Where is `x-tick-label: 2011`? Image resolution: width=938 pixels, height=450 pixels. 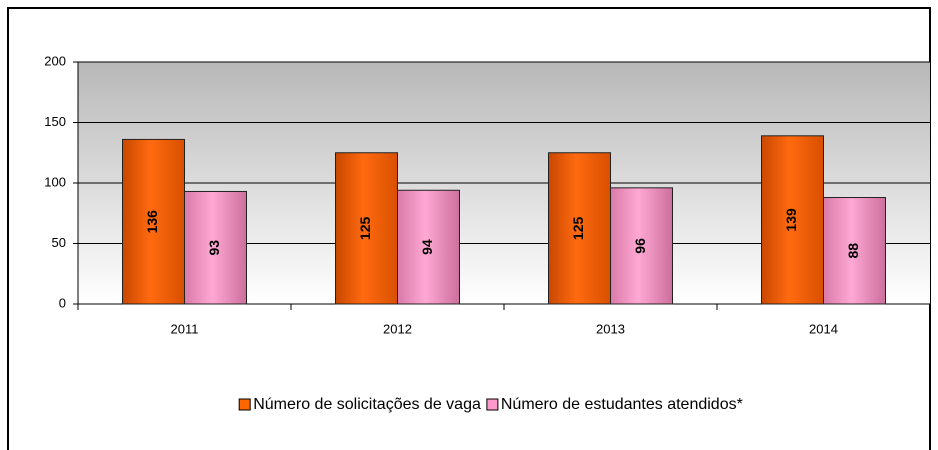
x-tick-label: 2011 is located at coordinates (185, 328).